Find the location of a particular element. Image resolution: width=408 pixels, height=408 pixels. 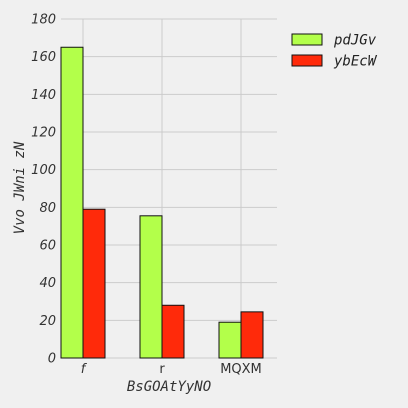

legend-swatch-ybEcW is located at coordinates (307, 60).